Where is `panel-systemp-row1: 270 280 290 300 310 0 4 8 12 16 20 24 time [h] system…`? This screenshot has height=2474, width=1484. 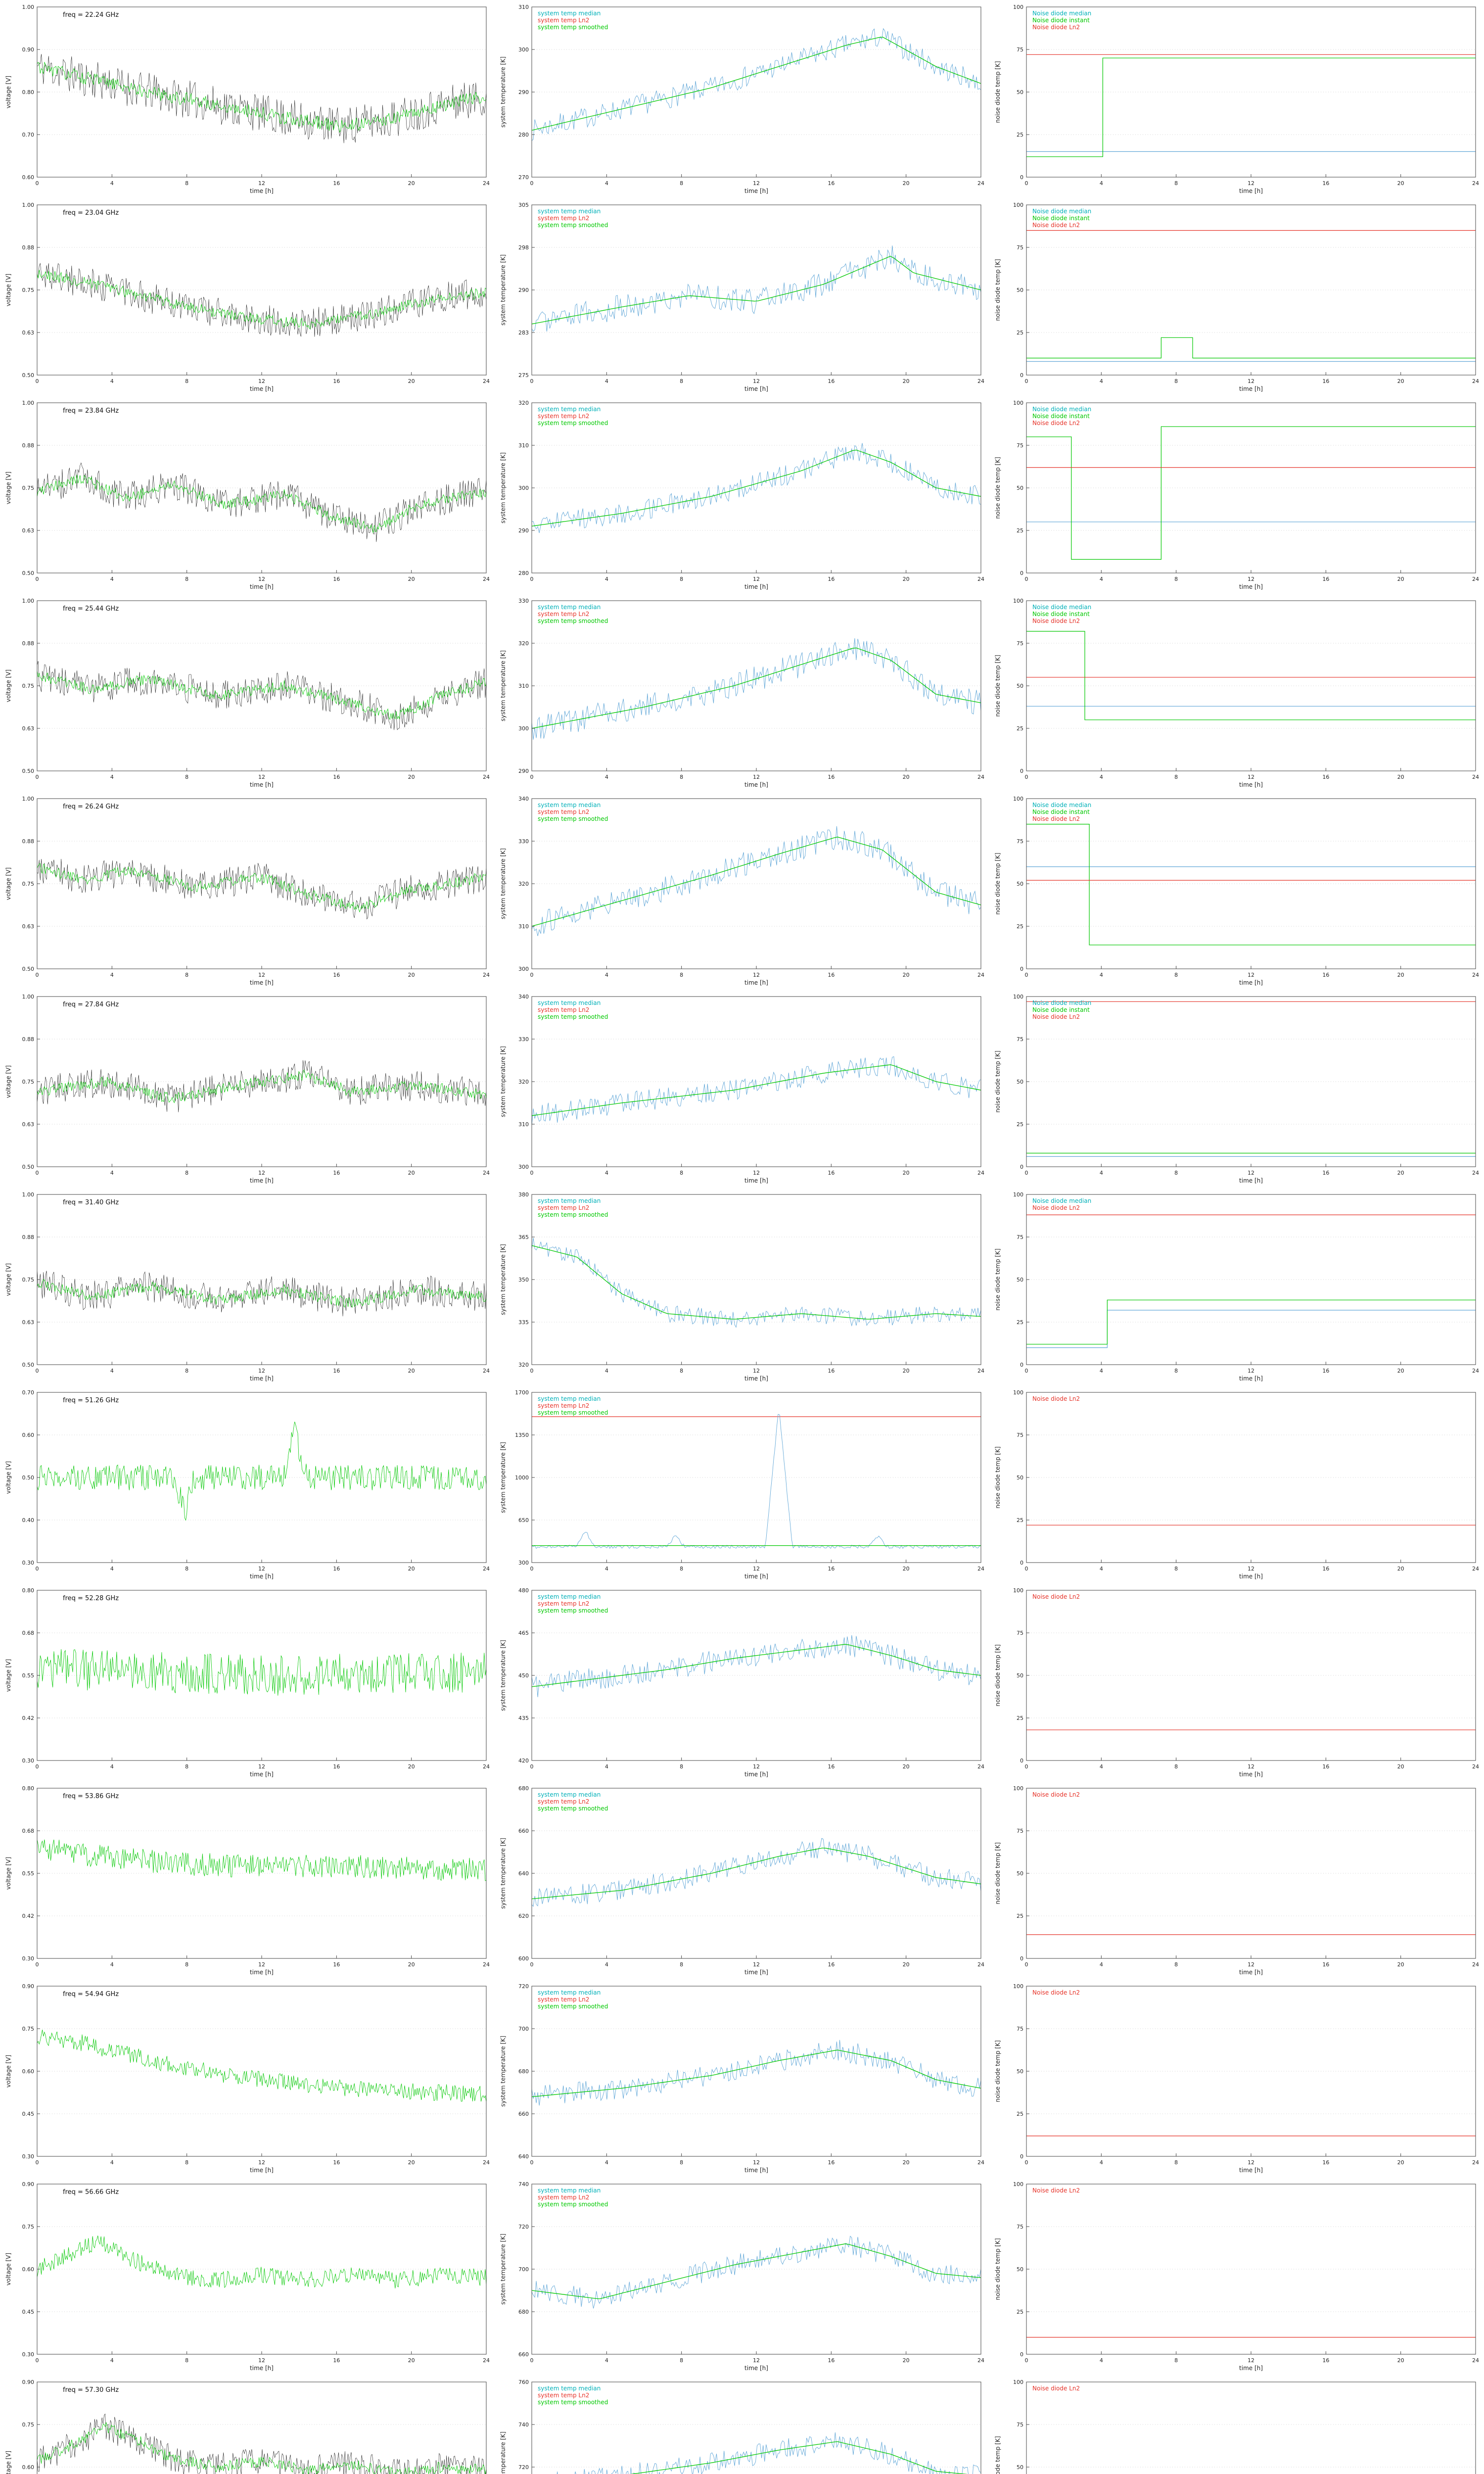
panel-systemp-row1: 270 280 290 300 310 0 4 8 12 16 20 24 time [h] system… is located at coordinates (742, 99).